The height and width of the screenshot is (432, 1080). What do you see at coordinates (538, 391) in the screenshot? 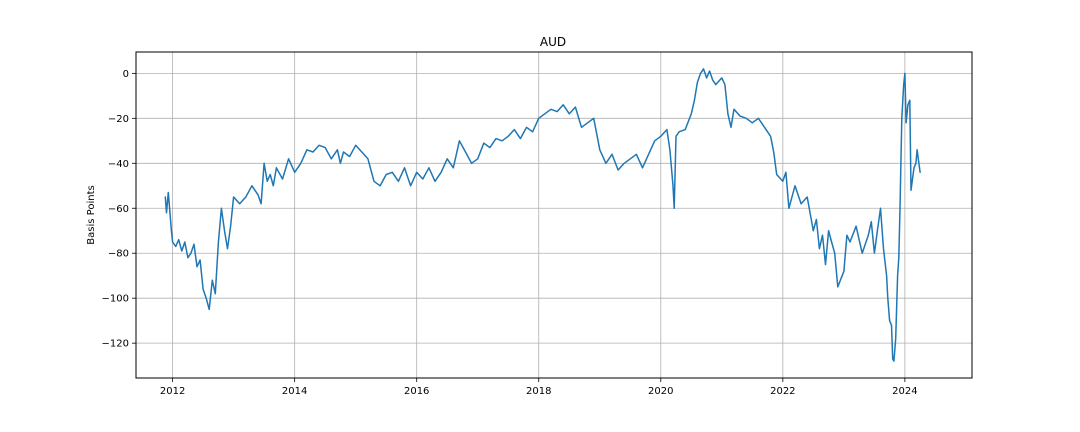
I see `x-tick-label: 2018` at bounding box center [538, 391].